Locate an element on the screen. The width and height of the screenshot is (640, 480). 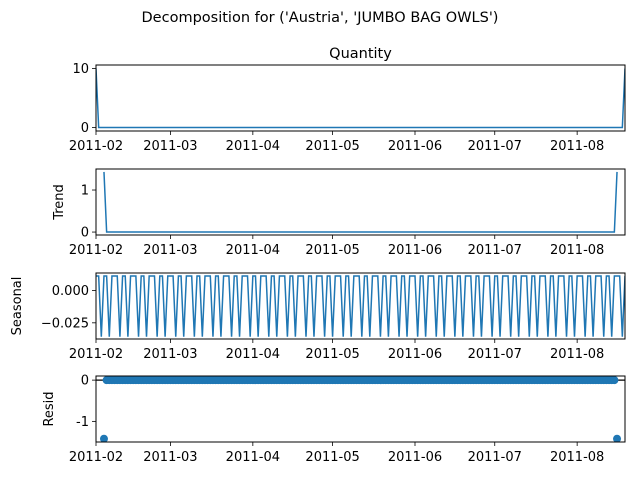
y-tick-label: 0.000 is located at coordinates (70, 291).